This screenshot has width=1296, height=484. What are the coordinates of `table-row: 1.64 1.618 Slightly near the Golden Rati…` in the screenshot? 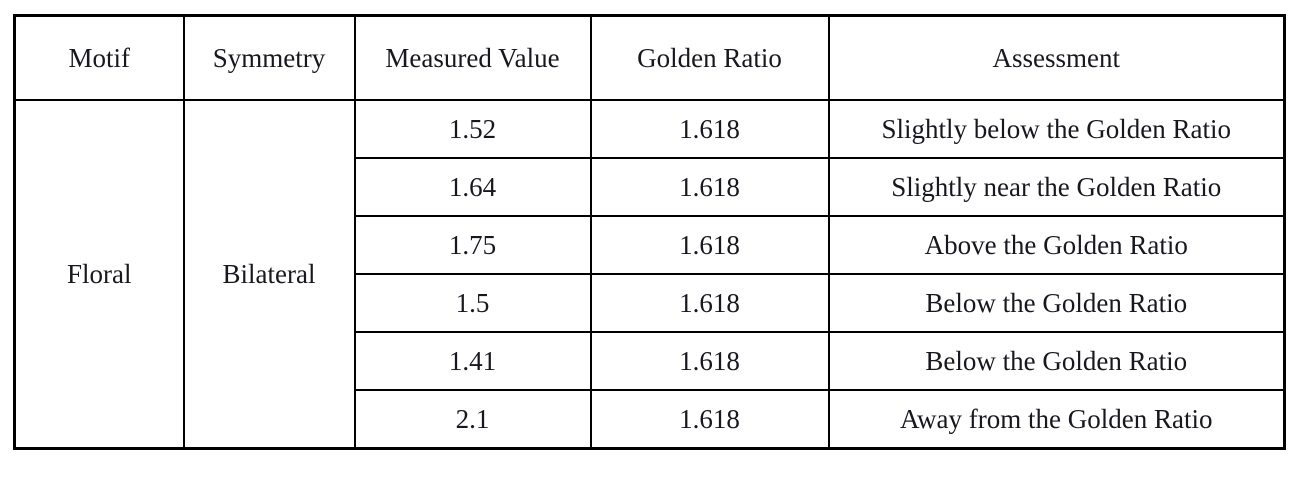 It's located at (650, 187).